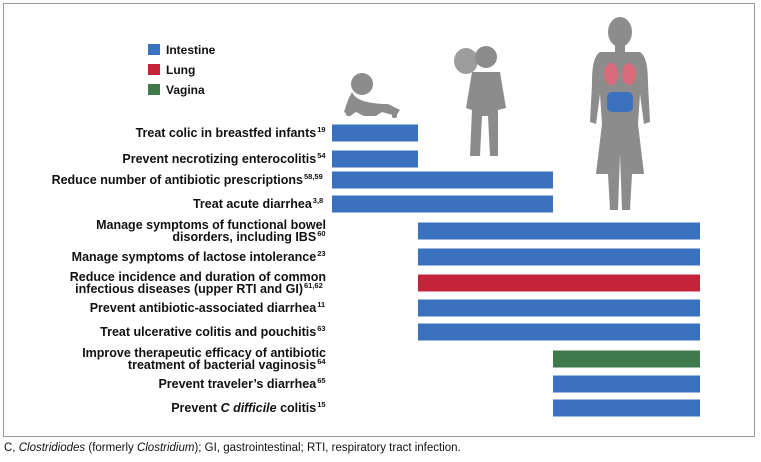 The height and width of the screenshot is (462, 761). I want to click on bar-label-0-line-0: Treat colic in breastfed infants, so click(226, 133).